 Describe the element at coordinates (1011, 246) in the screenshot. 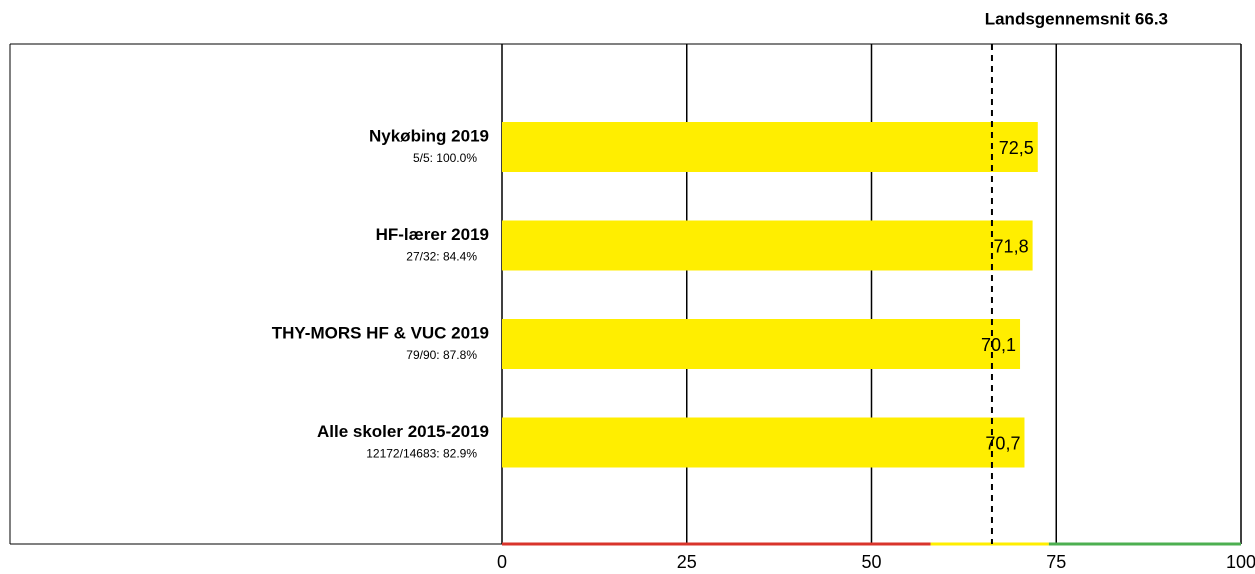

I see `value-label: 71,8` at that location.